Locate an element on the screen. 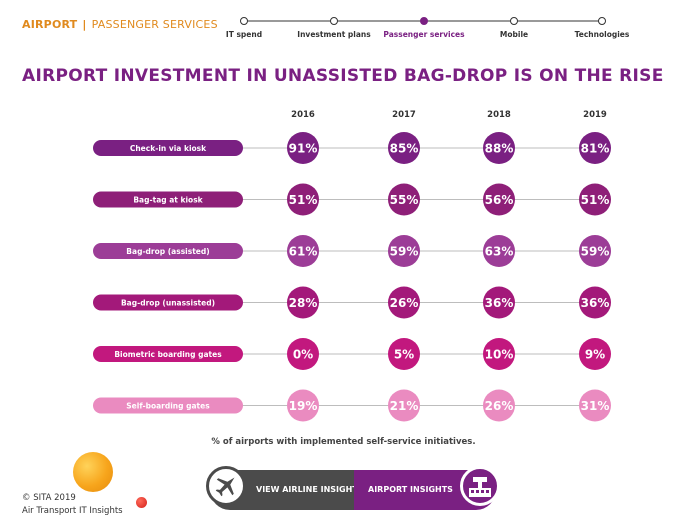 The image size is (687, 529). row-label: Bag-tag at kiosk is located at coordinates (168, 200).